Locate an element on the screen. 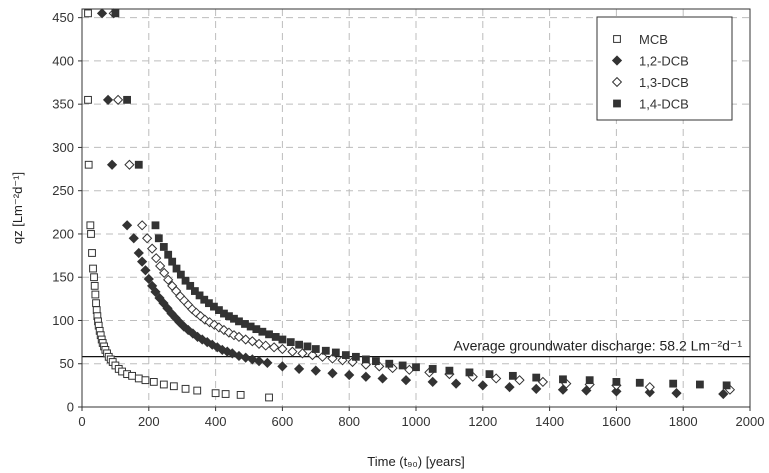 The width and height of the screenshot is (769, 473). y-tick-label: 50 is located at coordinates (67, 363).